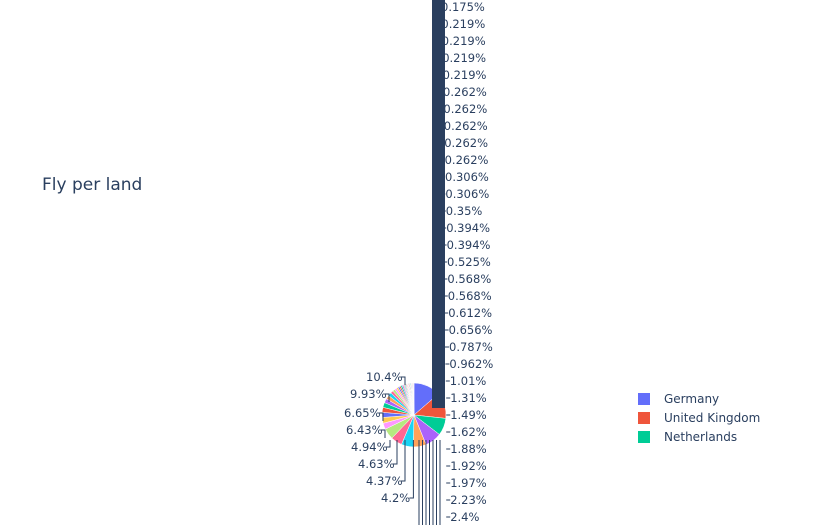 Image resolution: width=834 pixels, height=530 pixels. I want to click on data-label: 0.612%, so click(470, 313).